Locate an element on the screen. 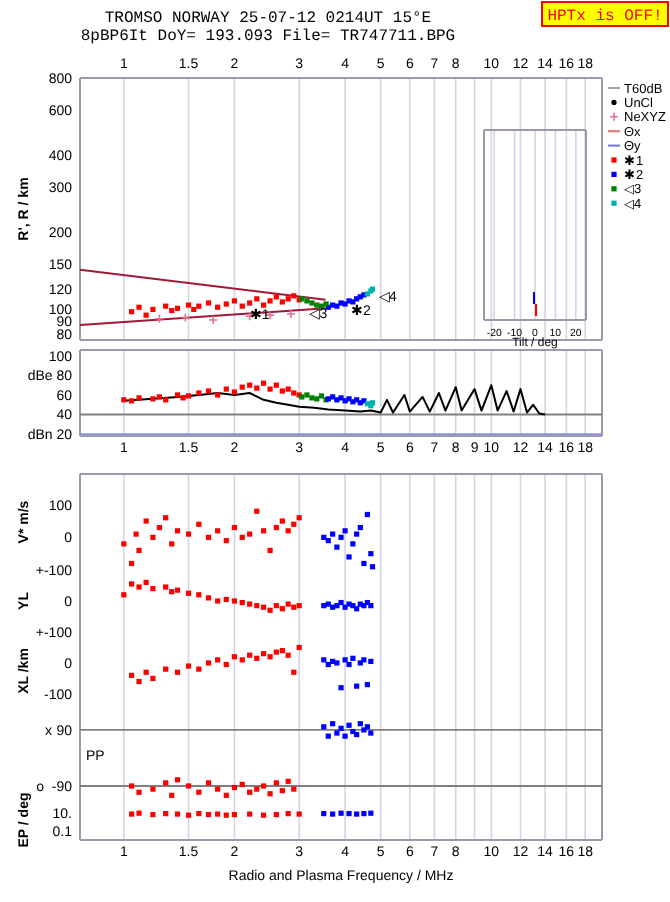 This screenshot has height=902, width=670. text: HPTx is OFF! is located at coordinates (605, 17).